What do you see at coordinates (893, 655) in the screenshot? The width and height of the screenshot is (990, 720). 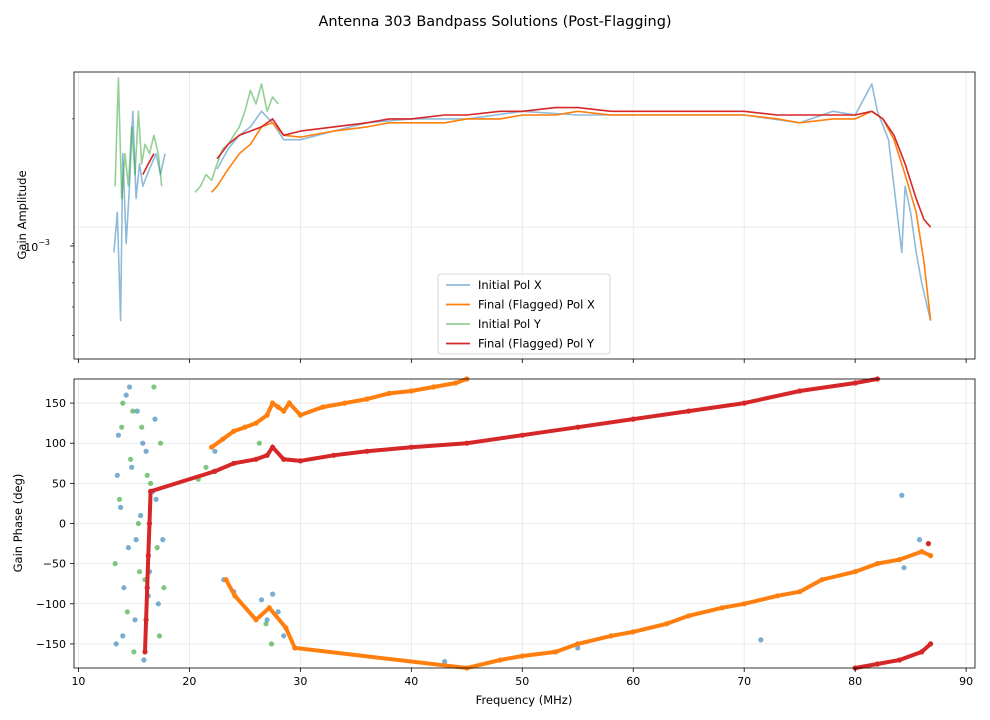 I see `phase-trace-final-flagged-pol-y` at bounding box center [893, 655].